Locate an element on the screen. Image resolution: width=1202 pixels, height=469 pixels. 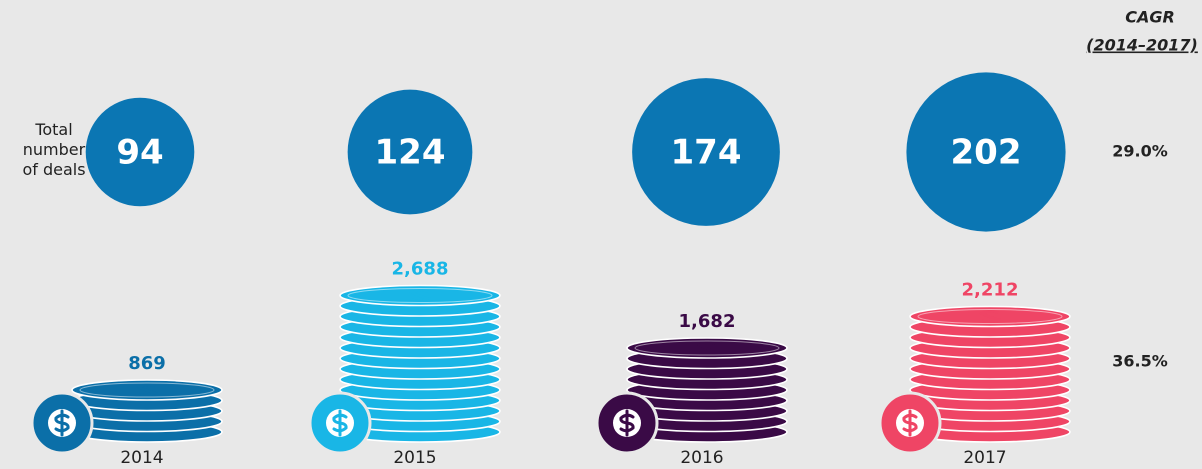
bubble-label: 124 is located at coordinates (410, 153).